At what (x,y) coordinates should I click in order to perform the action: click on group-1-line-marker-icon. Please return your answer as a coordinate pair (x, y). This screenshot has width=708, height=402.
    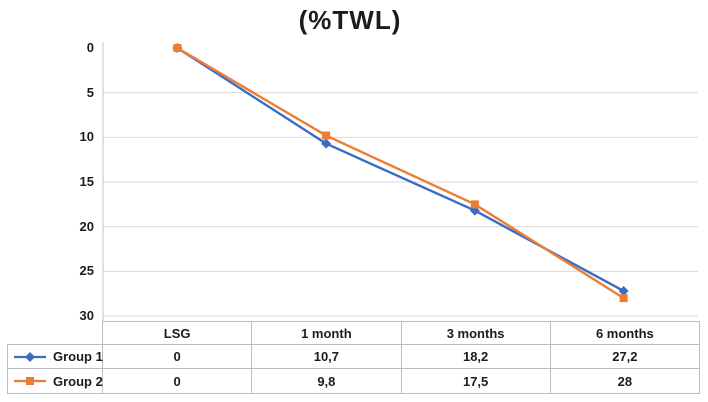
    Looking at the image, I should click on (30, 356).